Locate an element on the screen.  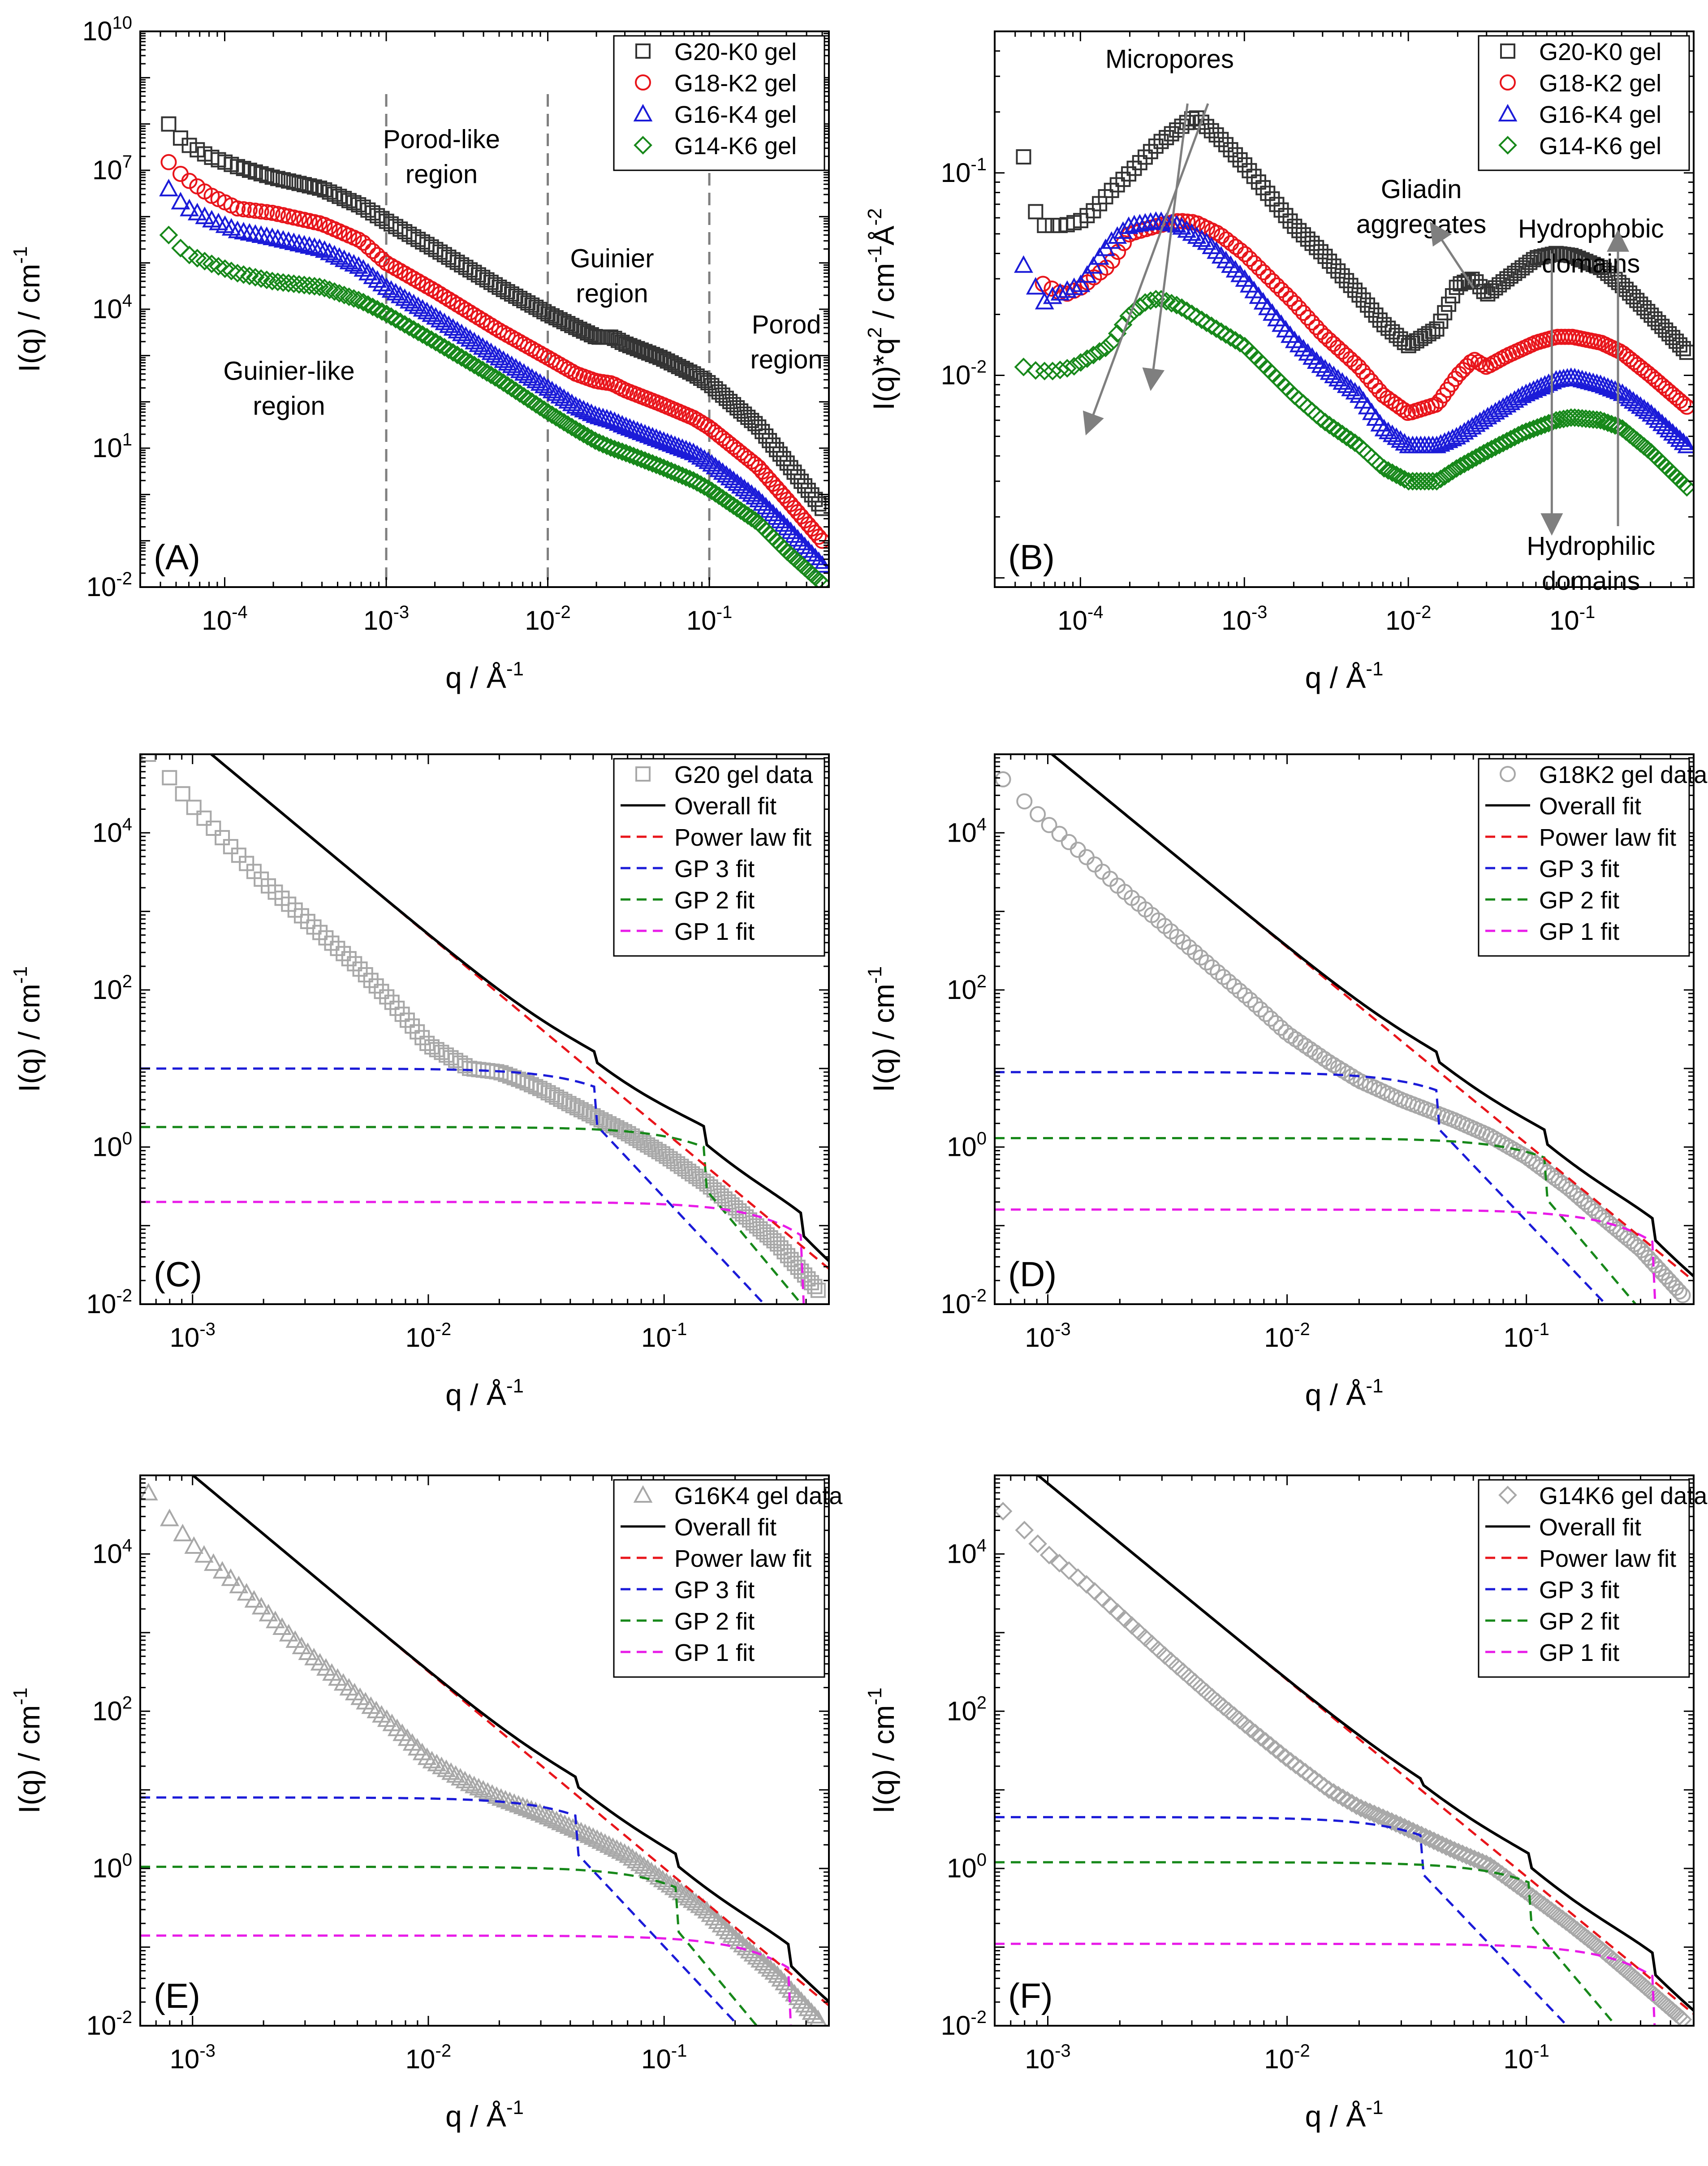
legend-label: G20 gel data is located at coordinates (743, 774).